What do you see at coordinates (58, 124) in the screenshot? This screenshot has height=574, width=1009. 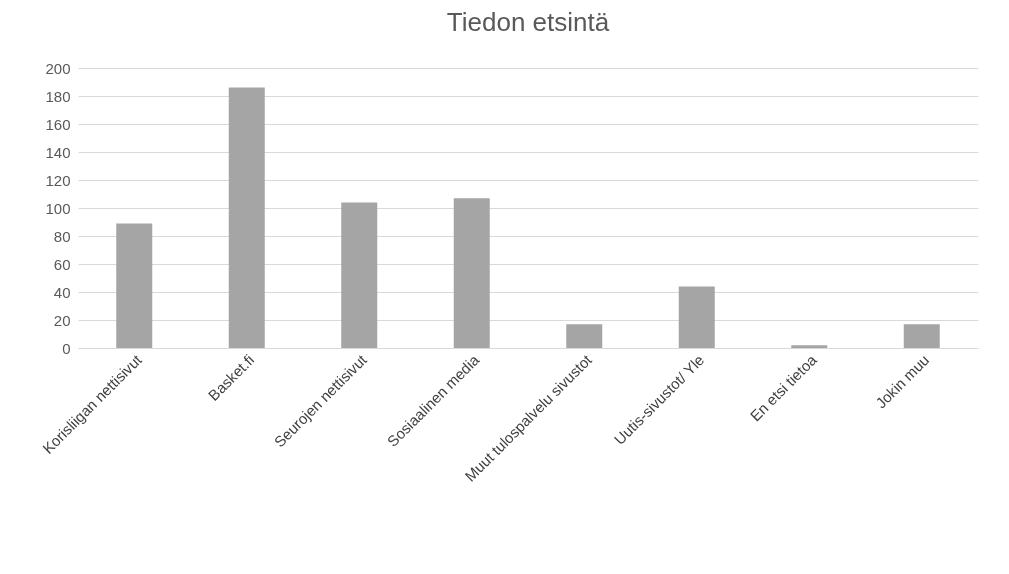 I see `y-tick-label: 160` at bounding box center [58, 124].